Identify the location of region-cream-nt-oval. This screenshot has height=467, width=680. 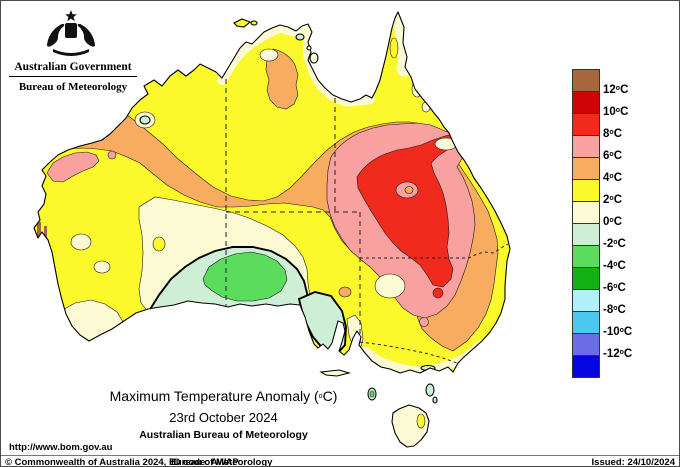
(269, 55).